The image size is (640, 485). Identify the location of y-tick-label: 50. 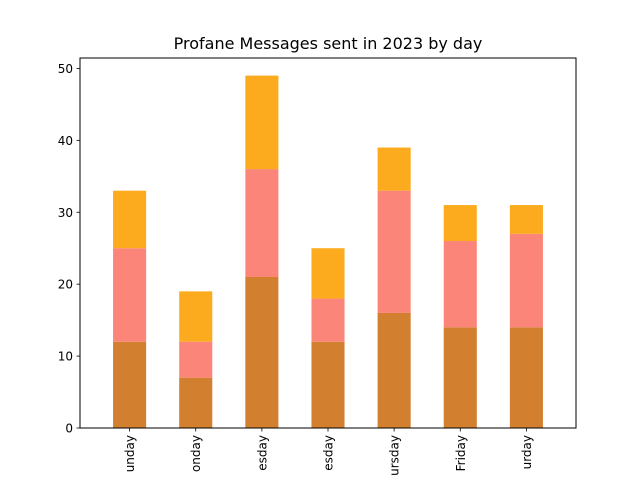
(65, 69).